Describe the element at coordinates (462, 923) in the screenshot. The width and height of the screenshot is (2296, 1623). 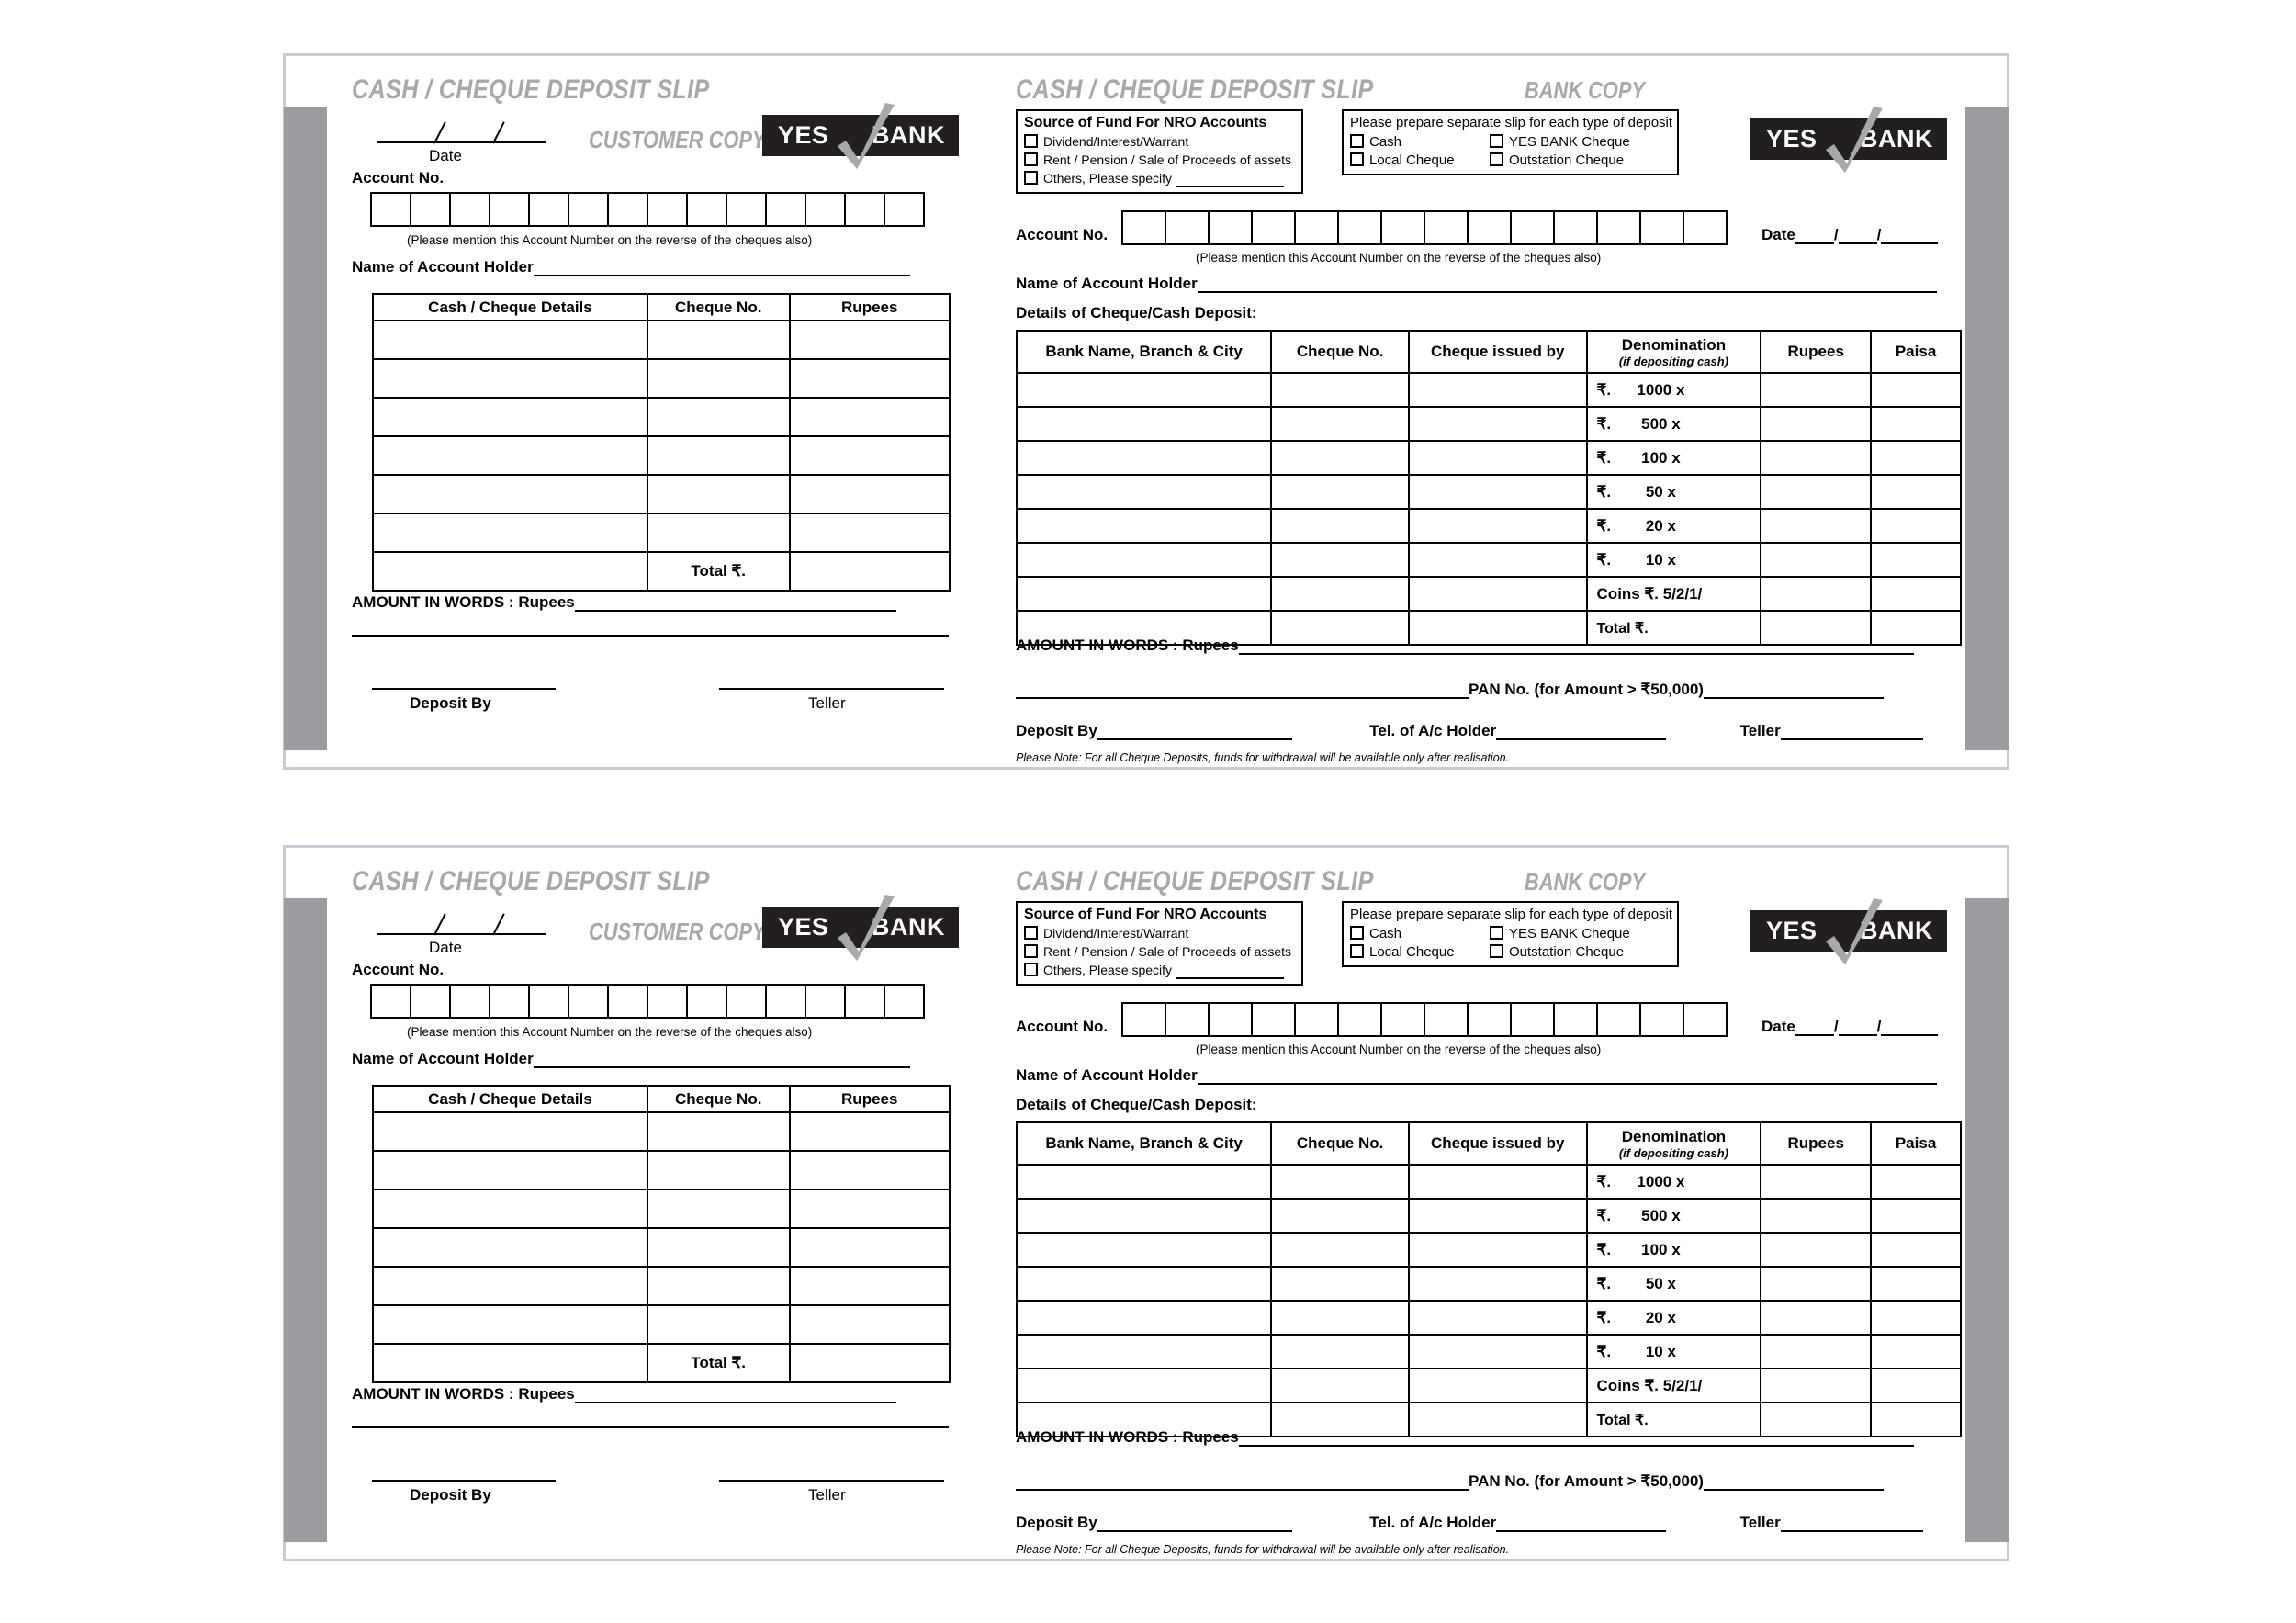
I see `date-field-customer` at that location.